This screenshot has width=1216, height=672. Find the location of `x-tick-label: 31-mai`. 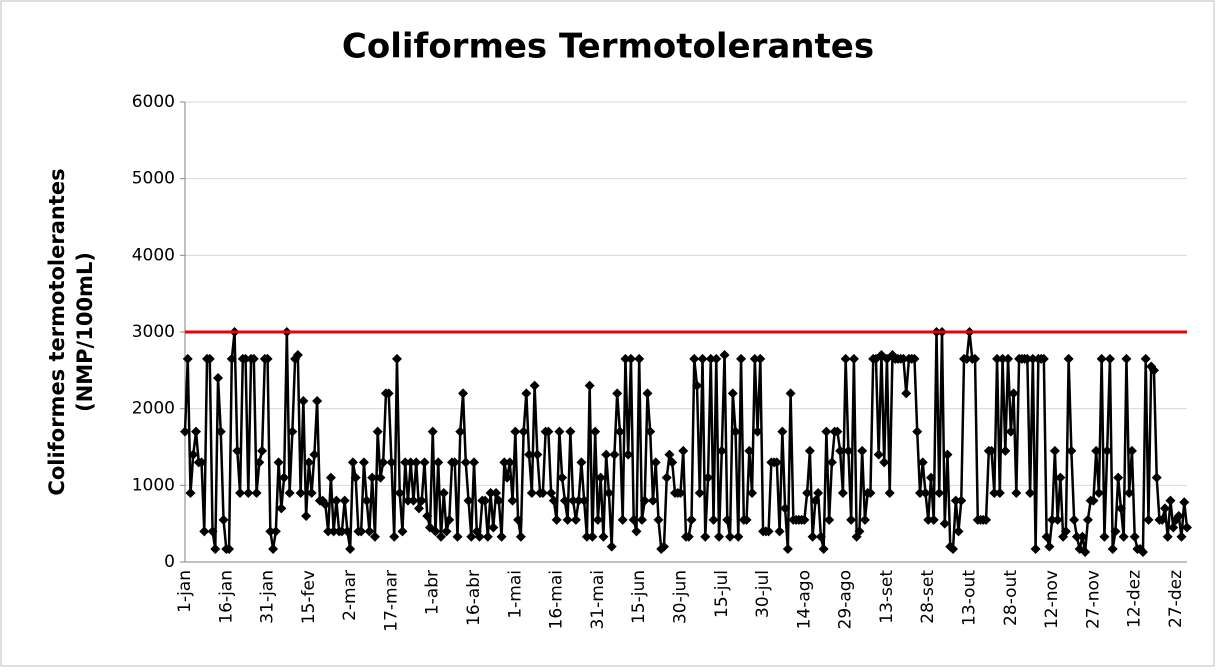

x-tick-label: 31-mai is located at coordinates (598, 599).